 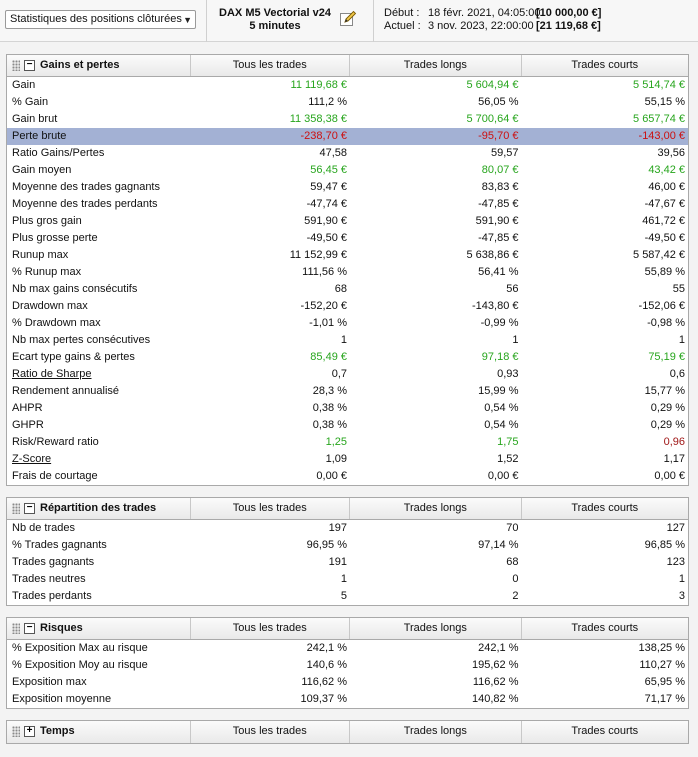 What do you see at coordinates (318, 85) in the screenshot?
I see `cell-value: 11 119,68 €` at bounding box center [318, 85].